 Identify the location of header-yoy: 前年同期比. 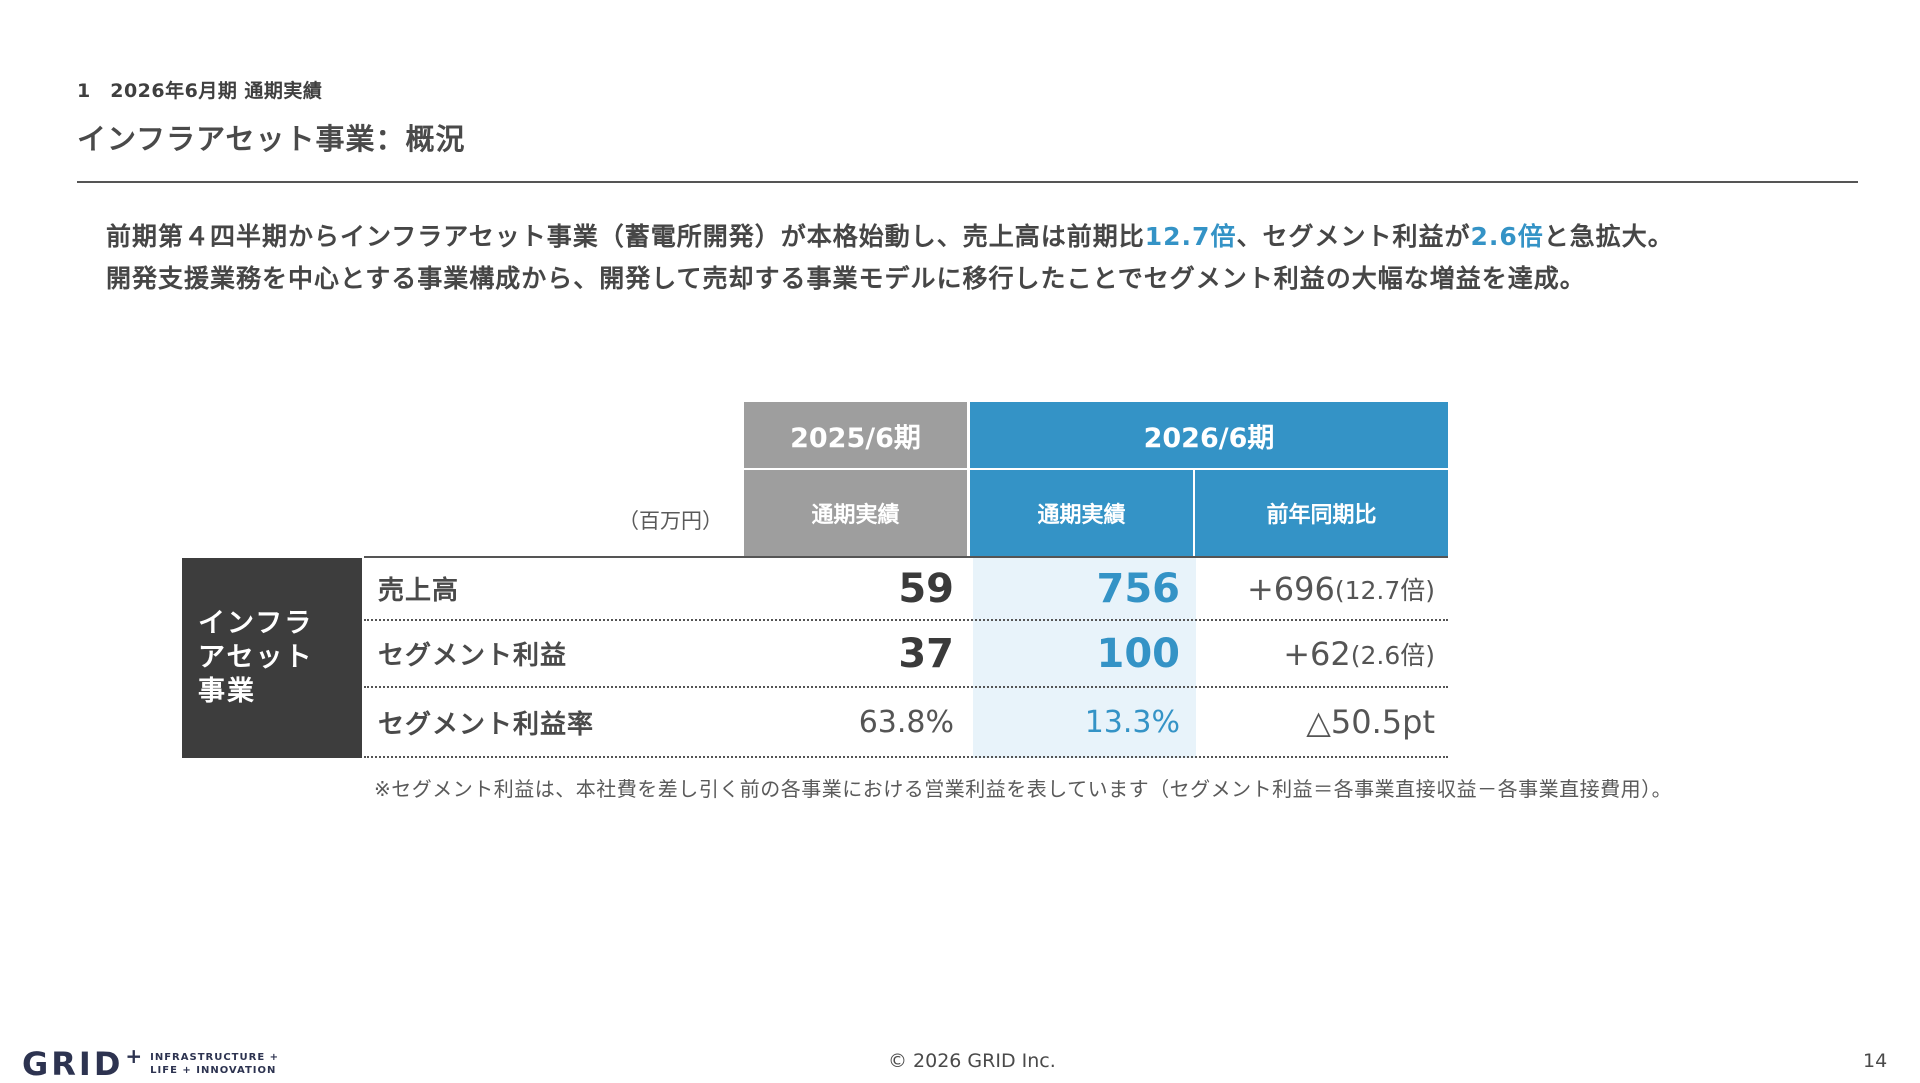
(1321, 513).